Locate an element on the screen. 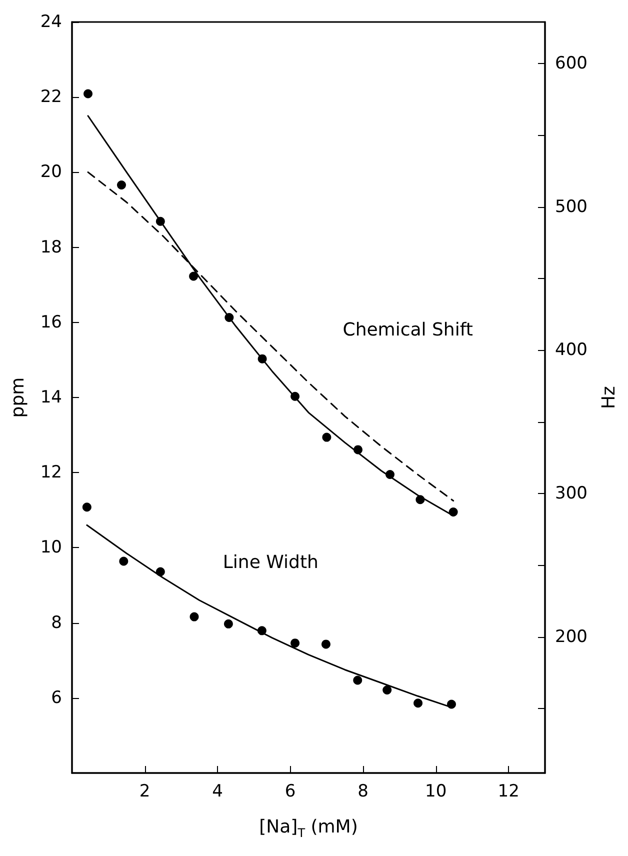 This screenshot has height=856, width=628. y-tick-label: 12 is located at coordinates (51, 472).